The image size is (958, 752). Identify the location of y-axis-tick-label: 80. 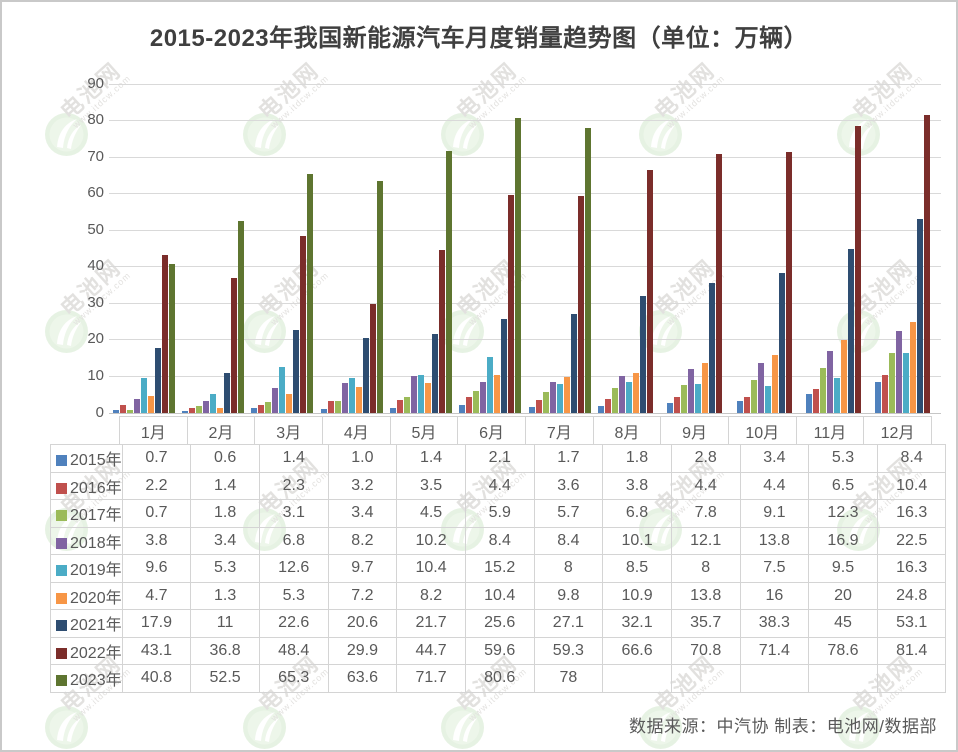
(95, 120).